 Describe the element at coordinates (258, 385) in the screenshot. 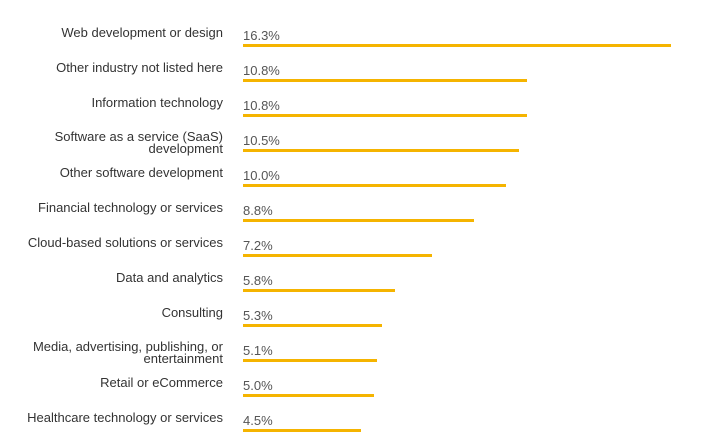

I see `value-label: 5.0%` at that location.